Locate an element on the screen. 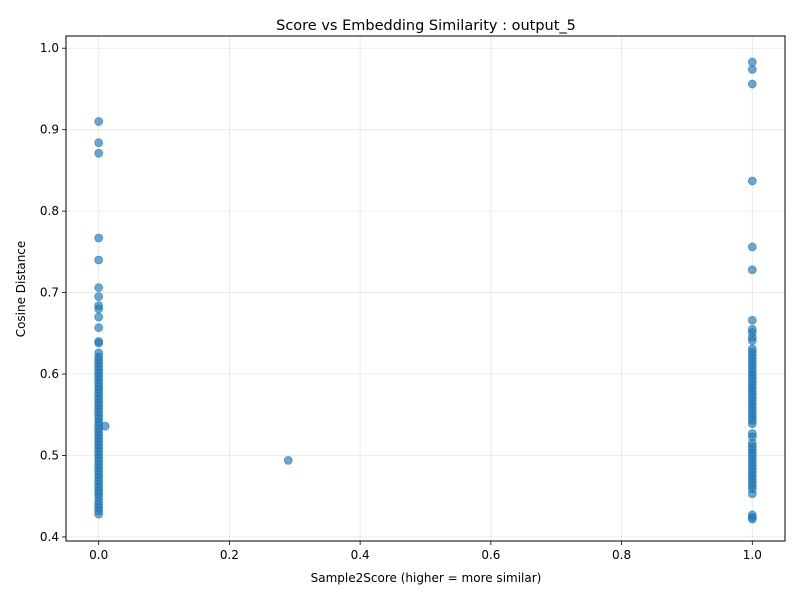 This screenshot has height=600, width=800. y-axis-ticks: 0.4 0.5 0.6 0.7 0.8 0.9 1.0 is located at coordinates (53, 292).